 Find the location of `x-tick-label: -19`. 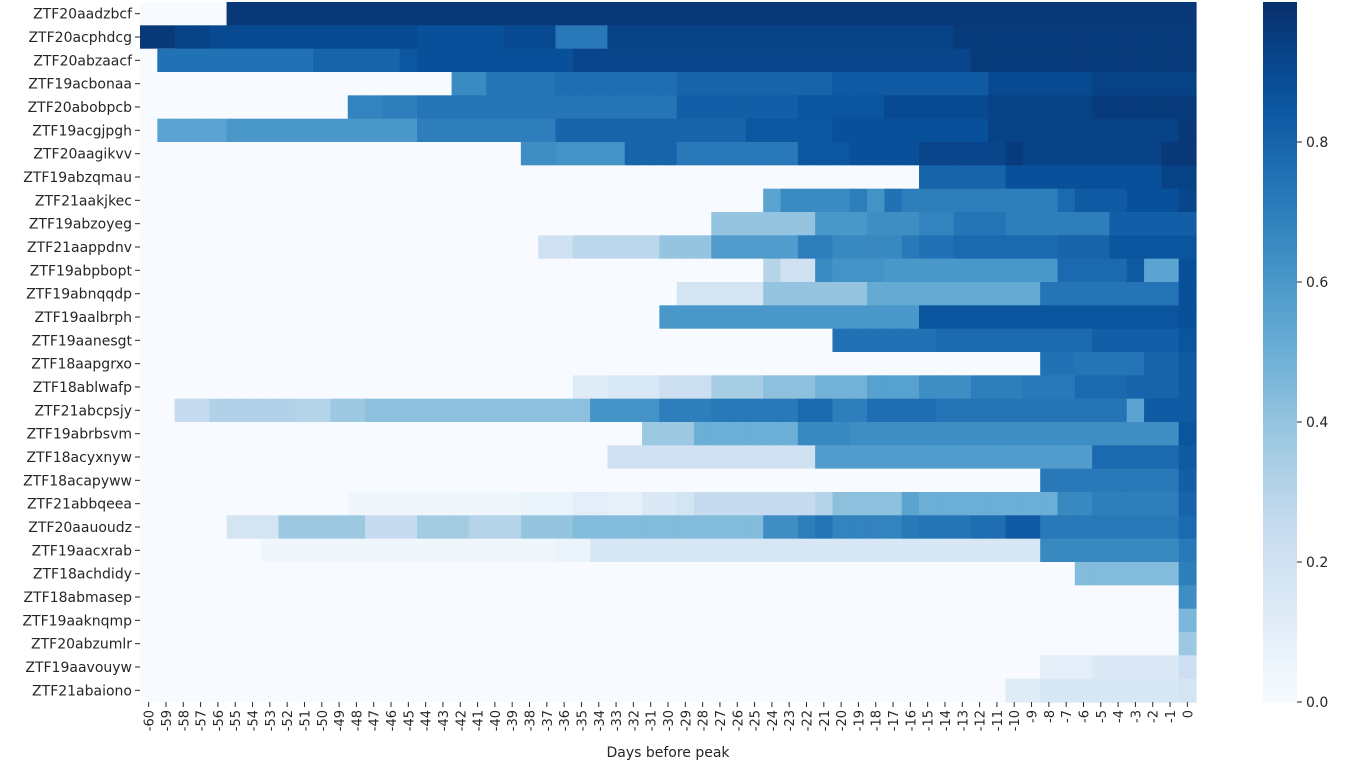

x-tick-label: -19 is located at coordinates (859, 720).